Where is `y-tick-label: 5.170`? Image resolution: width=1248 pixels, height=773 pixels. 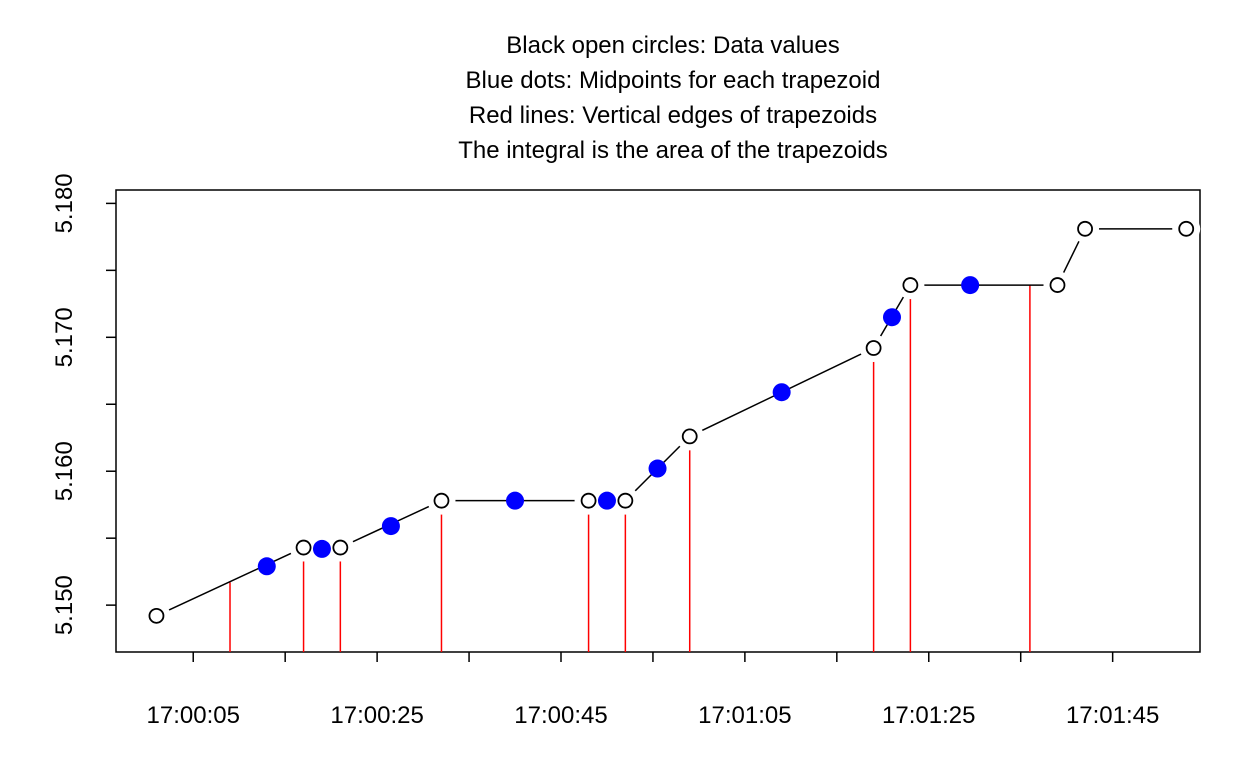 y-tick-label: 5.170 is located at coordinates (64, 337).